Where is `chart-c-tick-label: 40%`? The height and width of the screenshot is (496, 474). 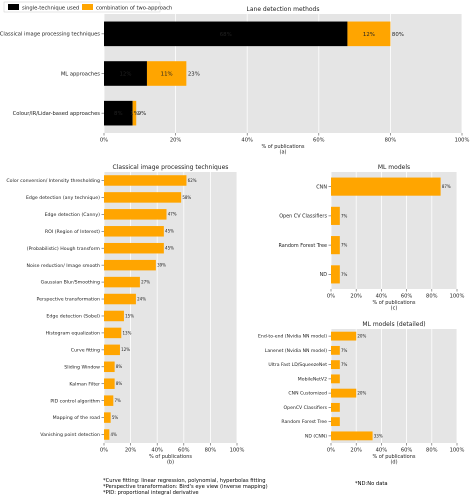 chart-c-tick-label: 40% is located at coordinates (382, 297).